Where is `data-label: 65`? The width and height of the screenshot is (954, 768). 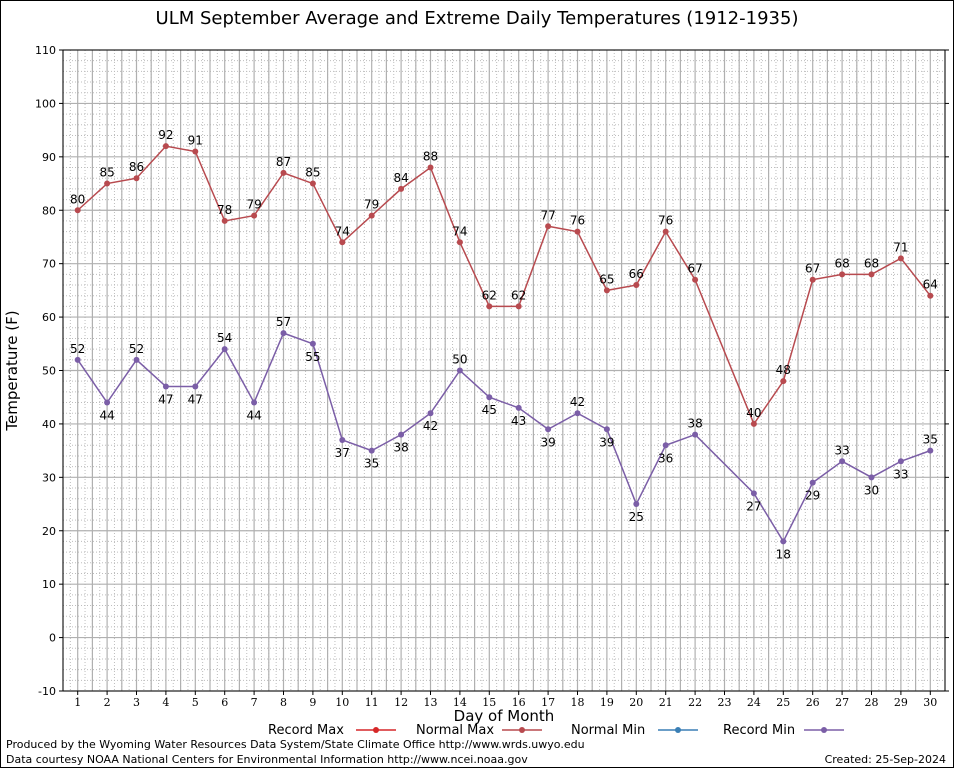 data-label: 65 is located at coordinates (606, 279).